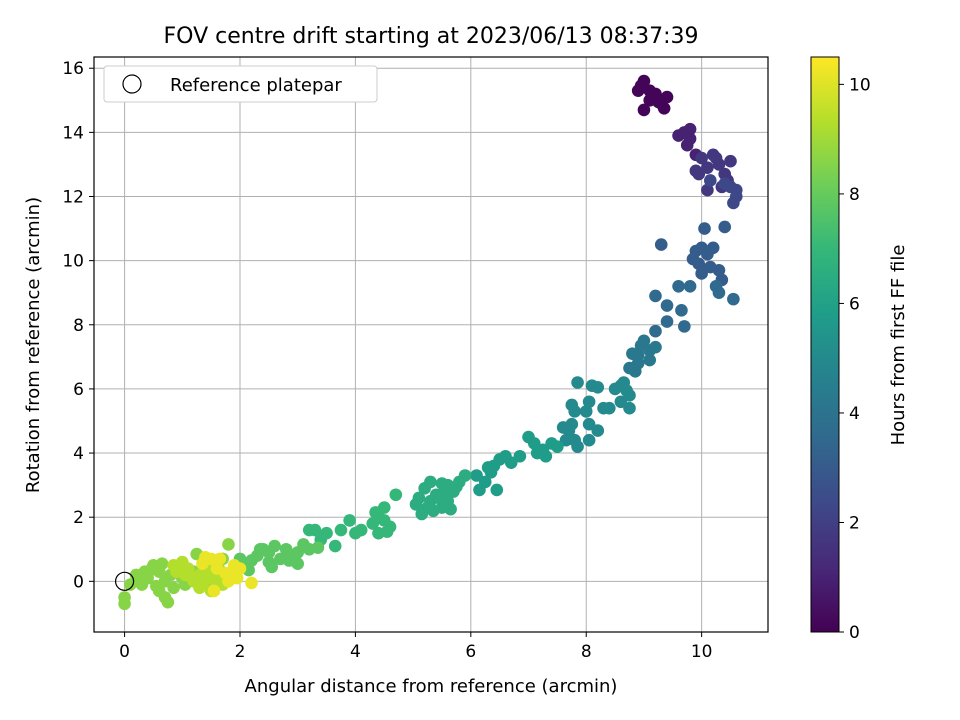  What do you see at coordinates (898, 345) in the screenshot?
I see `colorbar-label: Hours from first FF file` at bounding box center [898, 345].